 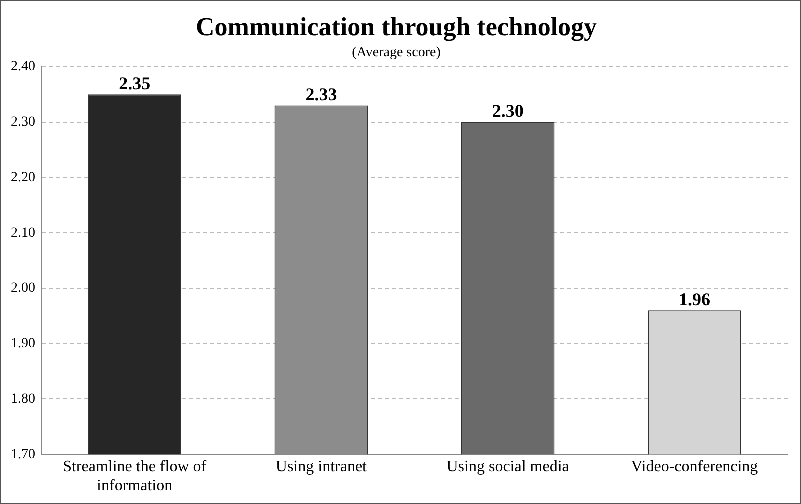 I want to click on y-tick-label: 1.90, so click(x=23, y=344).